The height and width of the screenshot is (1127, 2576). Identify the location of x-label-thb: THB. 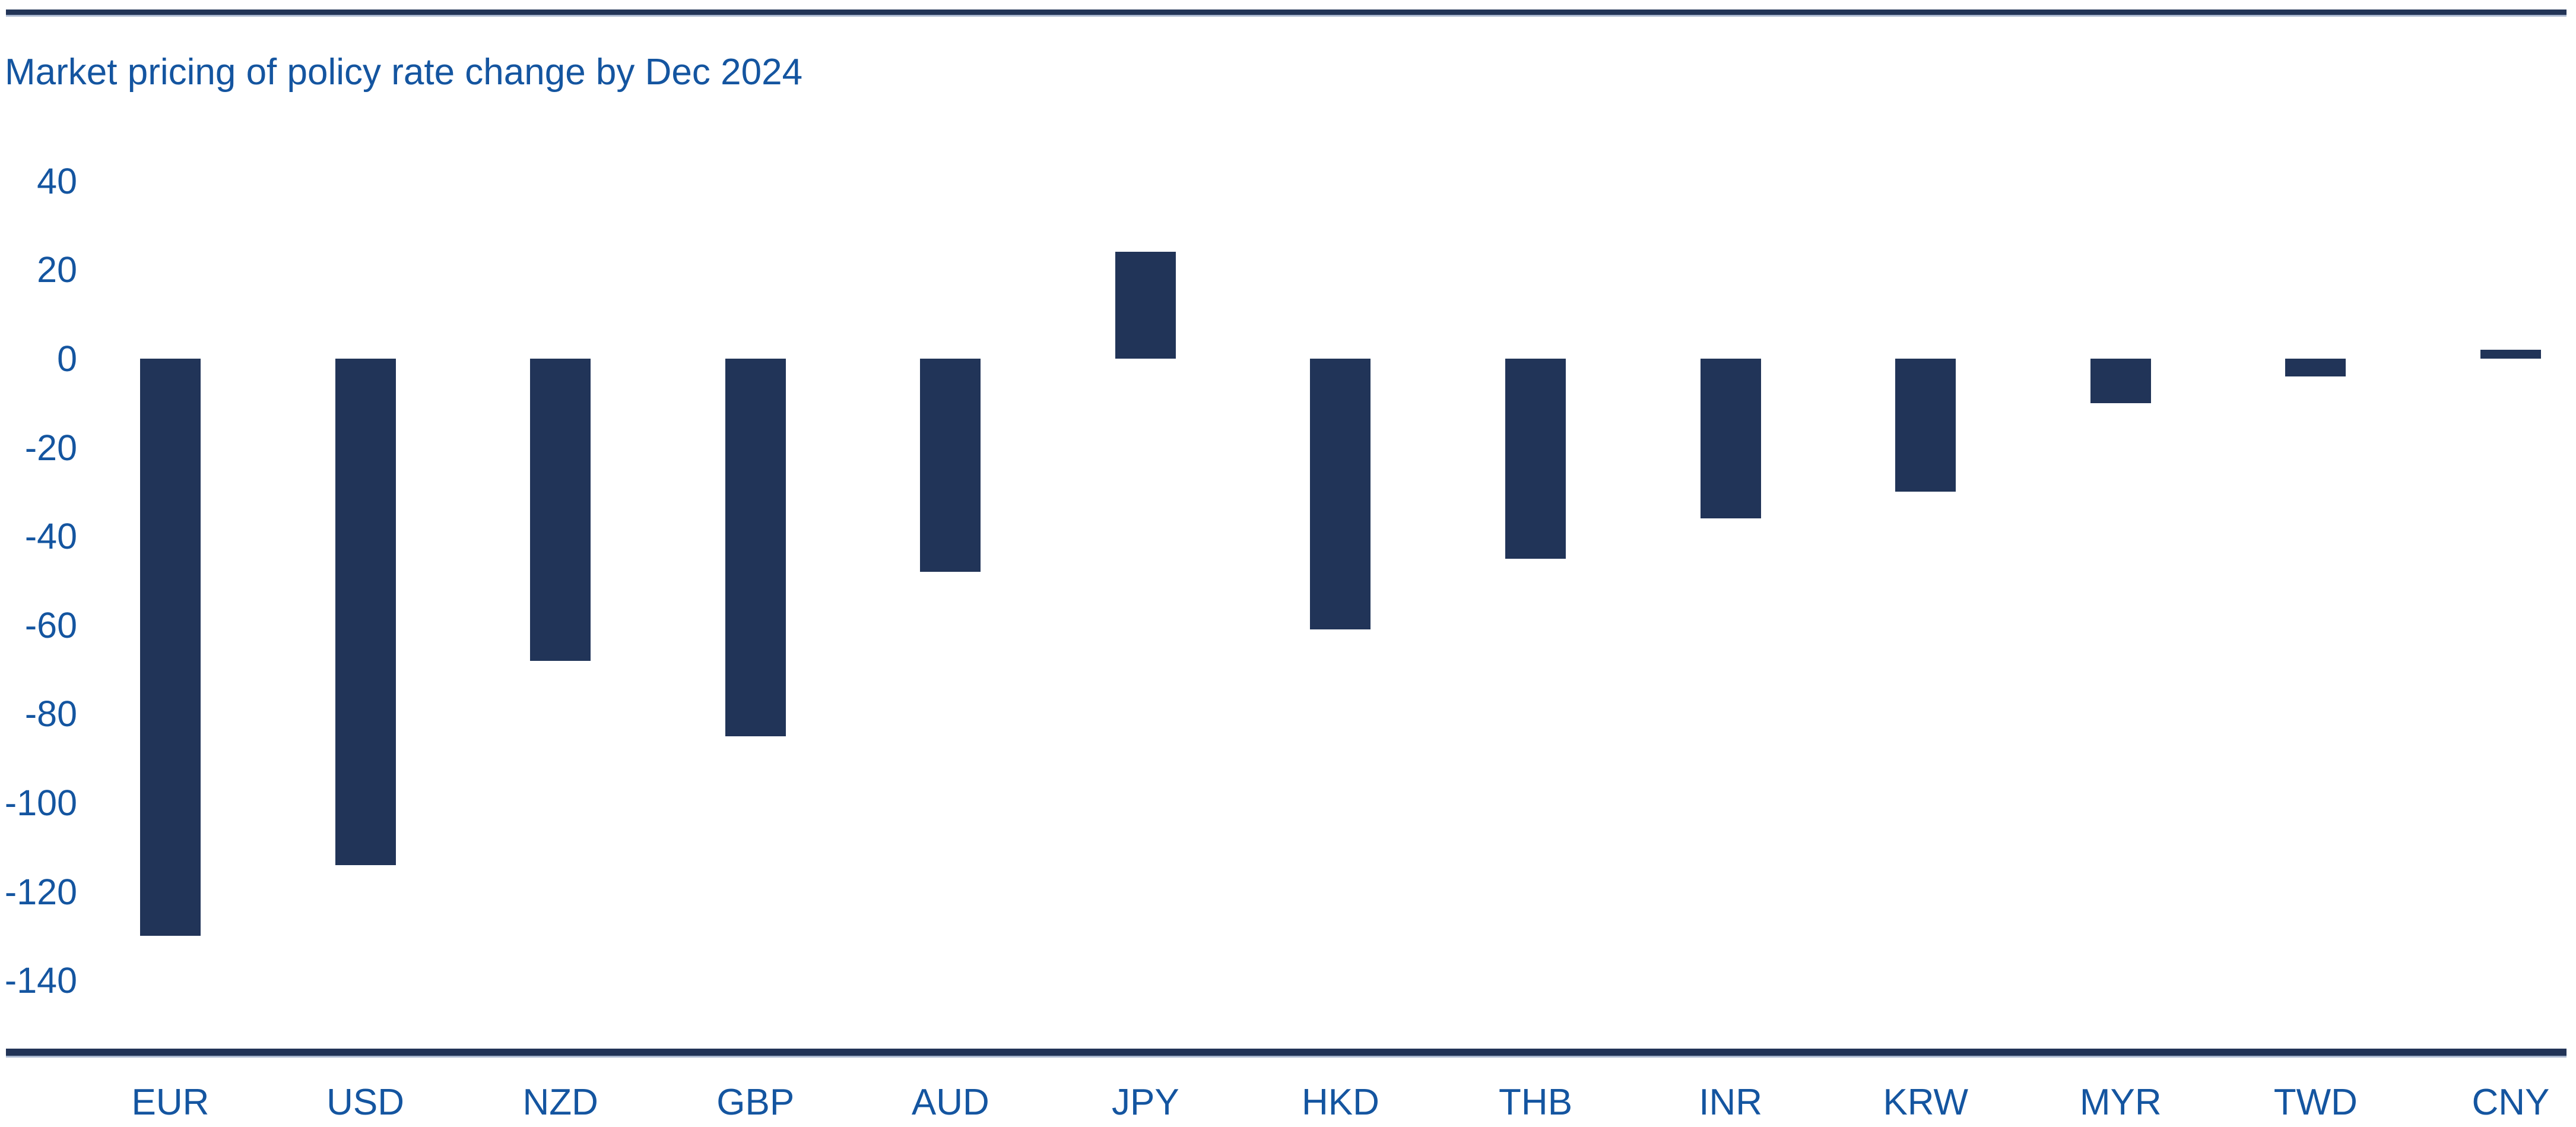
(1536, 1102).